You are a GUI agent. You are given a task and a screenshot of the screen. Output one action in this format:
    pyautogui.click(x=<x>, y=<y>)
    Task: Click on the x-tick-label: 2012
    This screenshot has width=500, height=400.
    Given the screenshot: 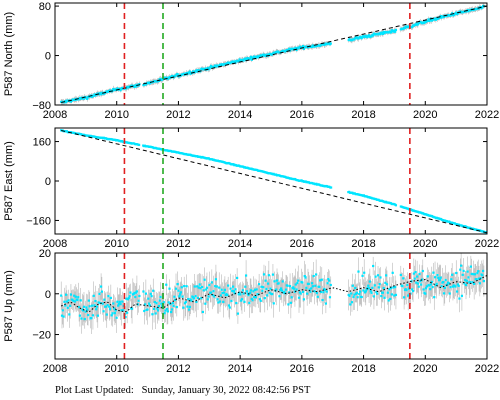 What is the action you would take?
    pyautogui.click(x=178, y=244)
    